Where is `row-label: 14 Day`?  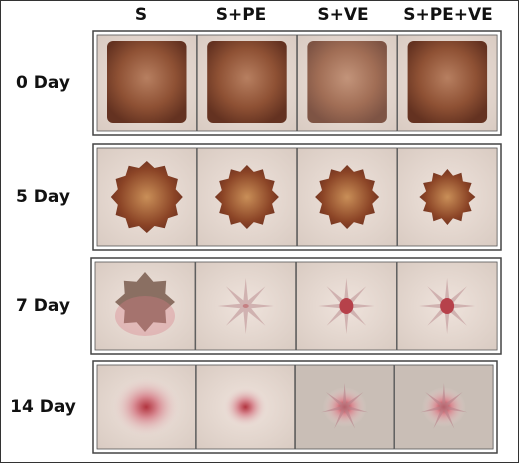
row-label: 14 Day is located at coordinates (43, 407).